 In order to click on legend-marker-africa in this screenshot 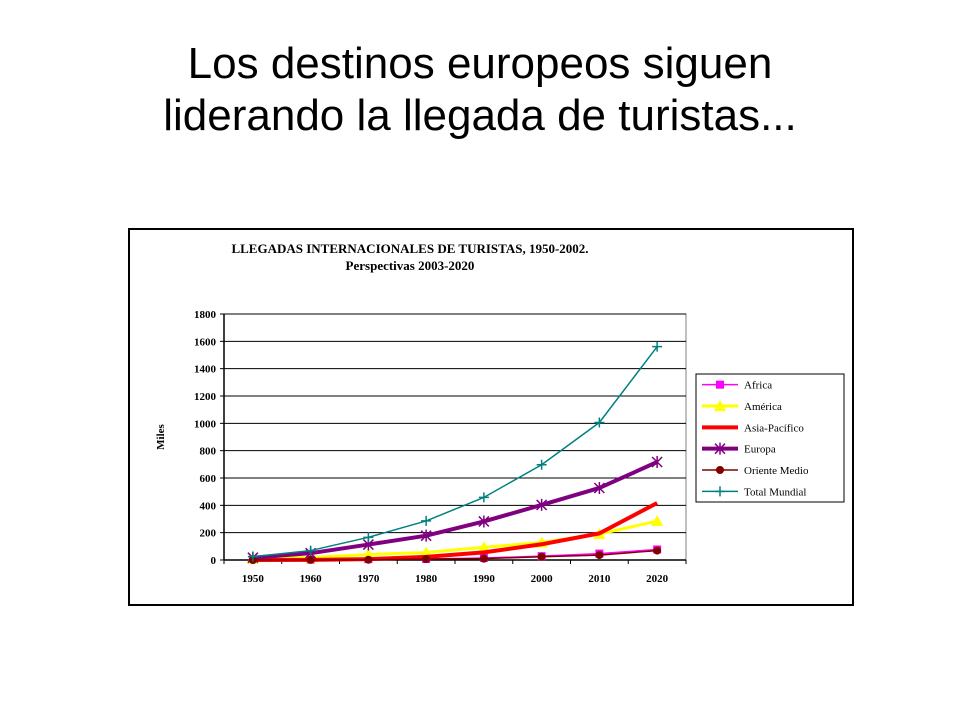, I will do `click(720, 384)`.